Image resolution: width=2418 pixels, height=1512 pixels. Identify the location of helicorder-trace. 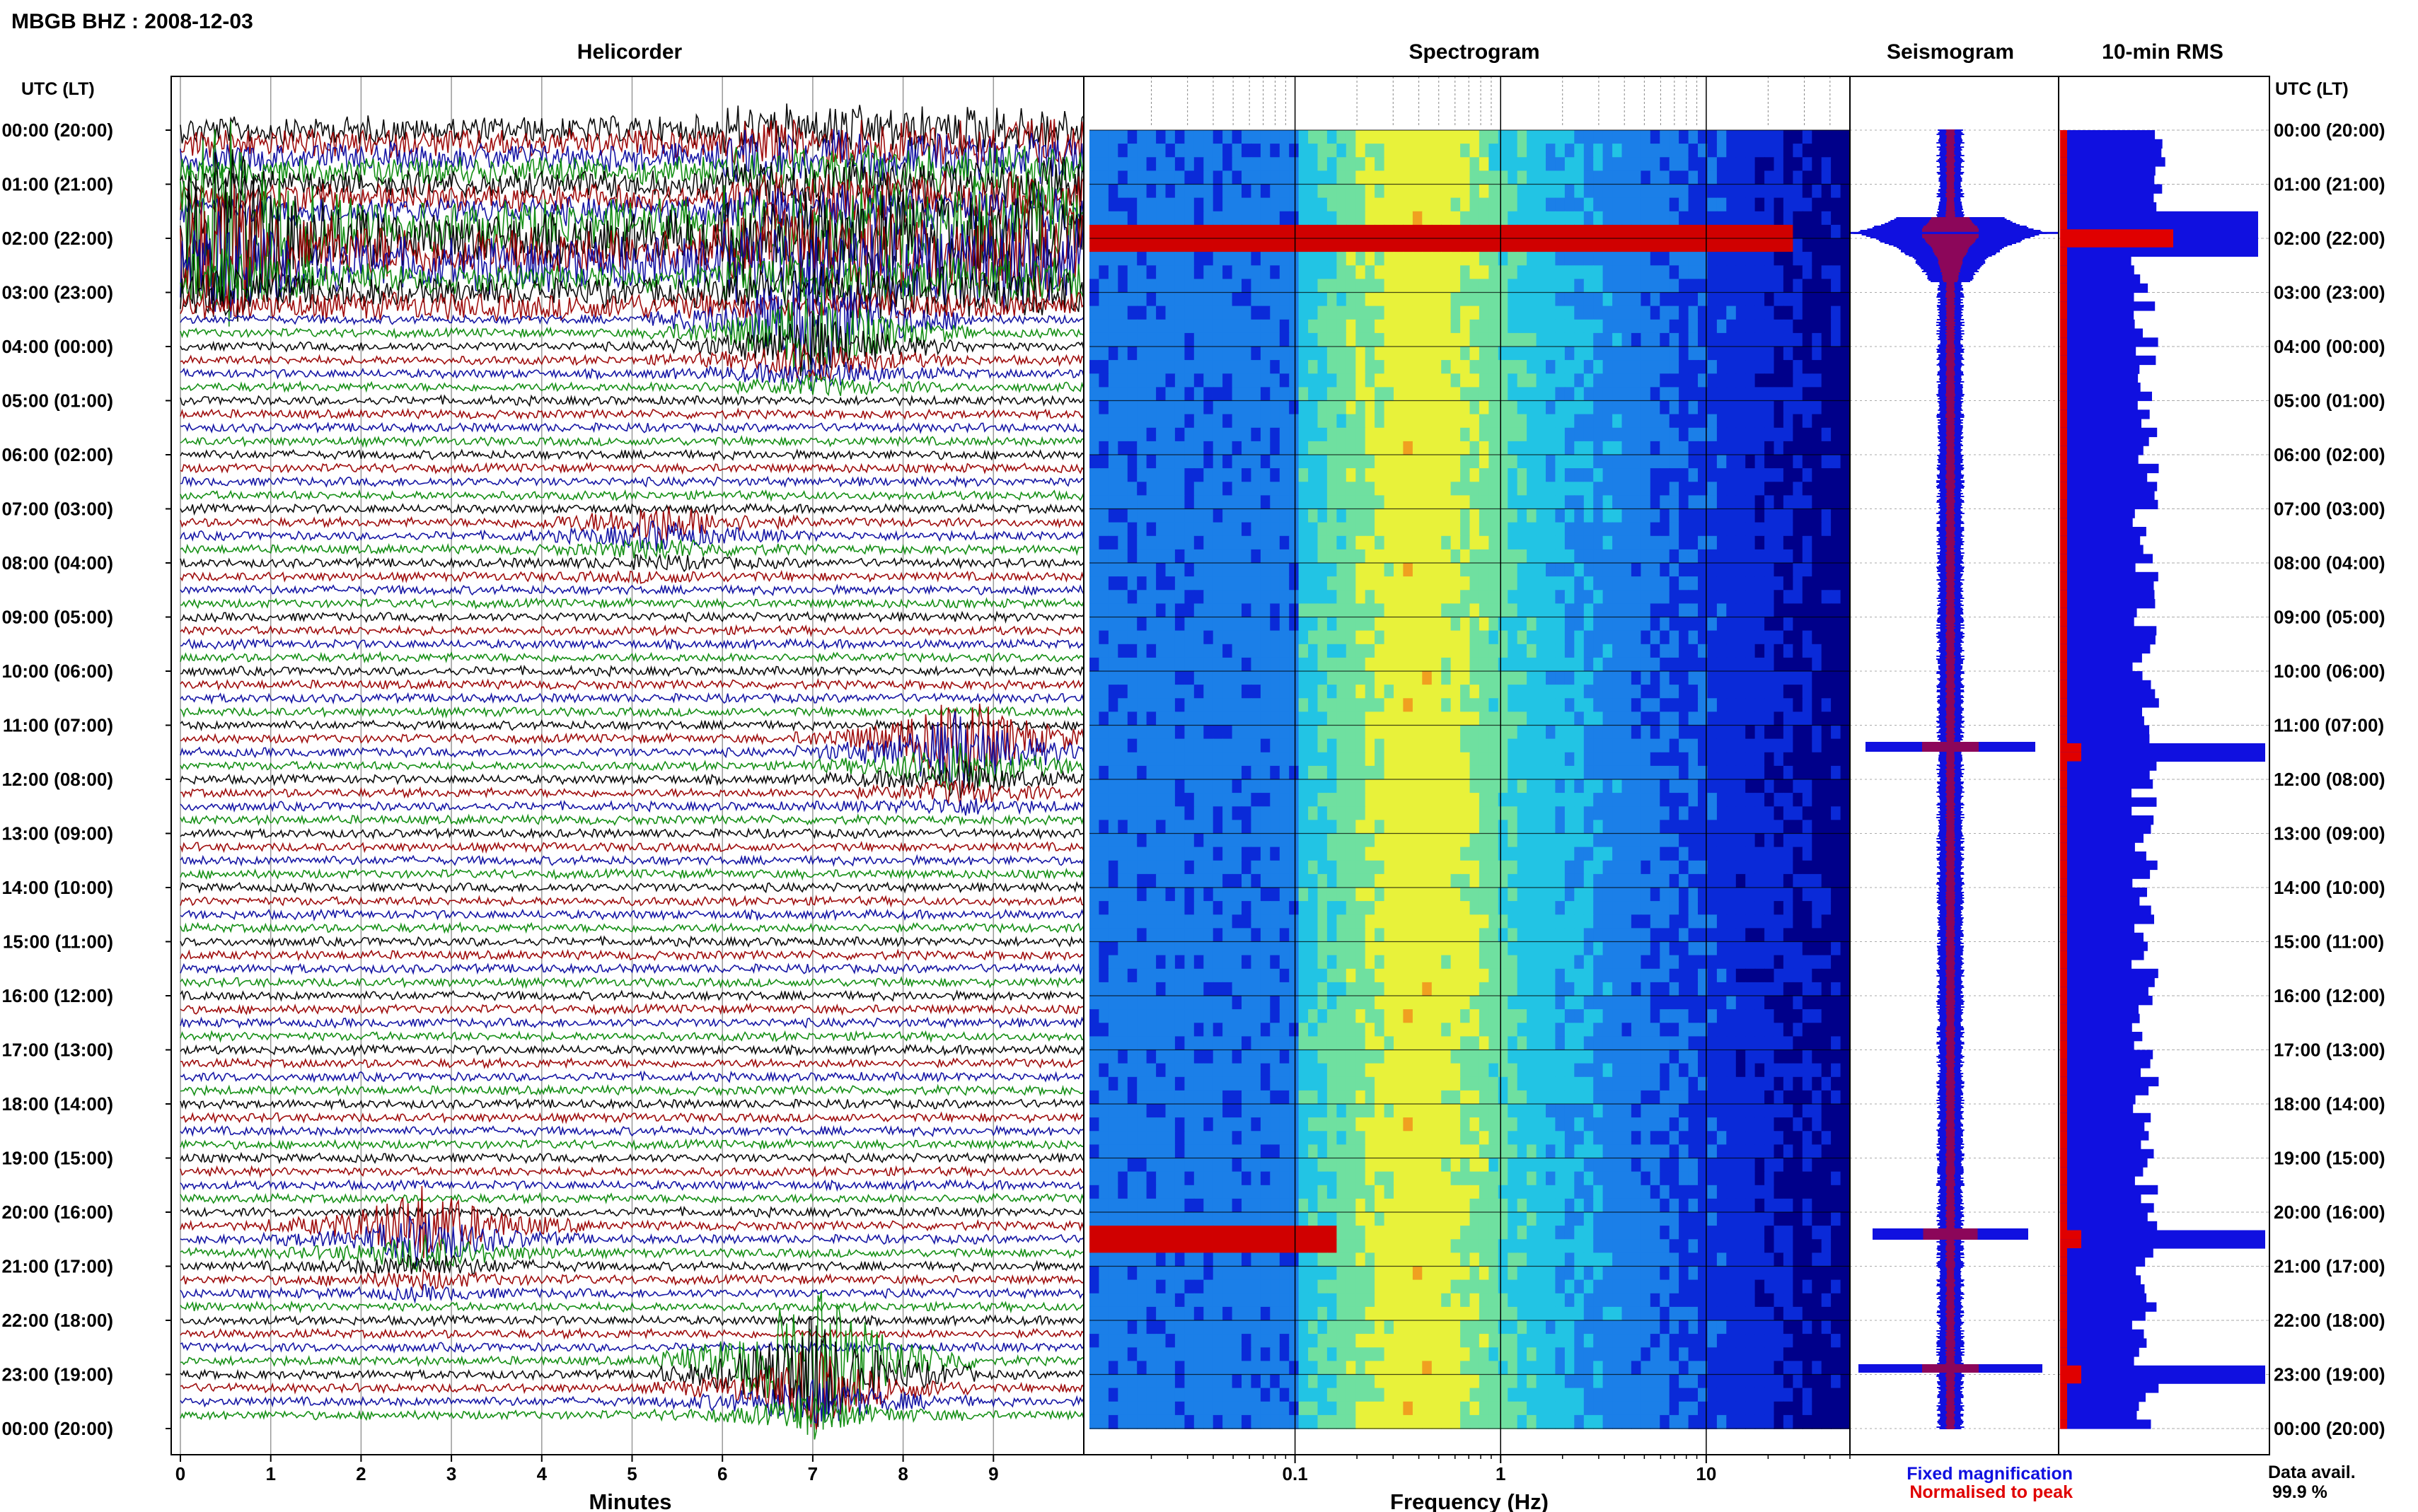
(632, 927).